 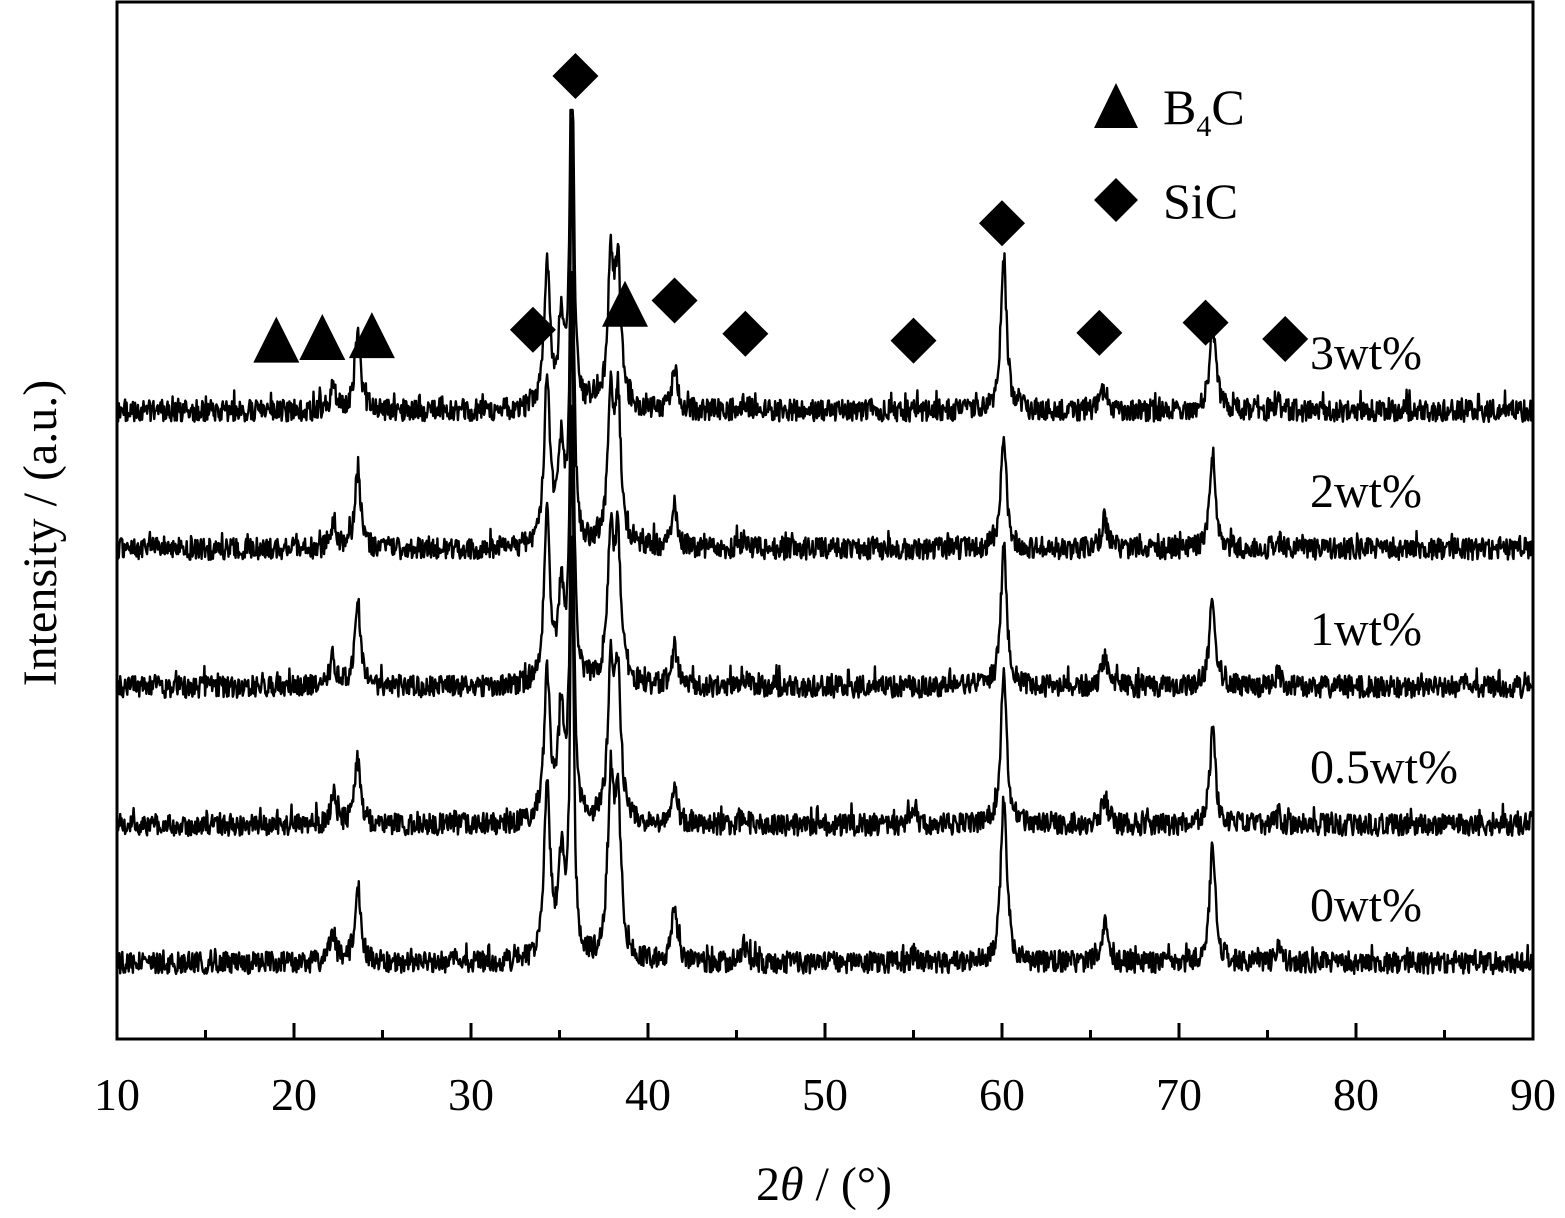 What do you see at coordinates (825, 1031) in the screenshot?
I see `x-axis-ticks` at bounding box center [825, 1031].